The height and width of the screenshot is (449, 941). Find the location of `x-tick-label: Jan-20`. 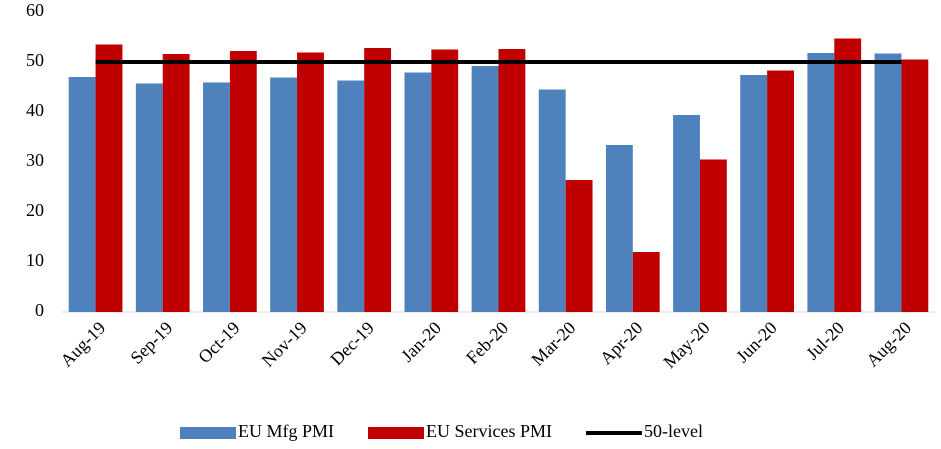

x-tick-label: Jan-20 is located at coordinates (421, 342).